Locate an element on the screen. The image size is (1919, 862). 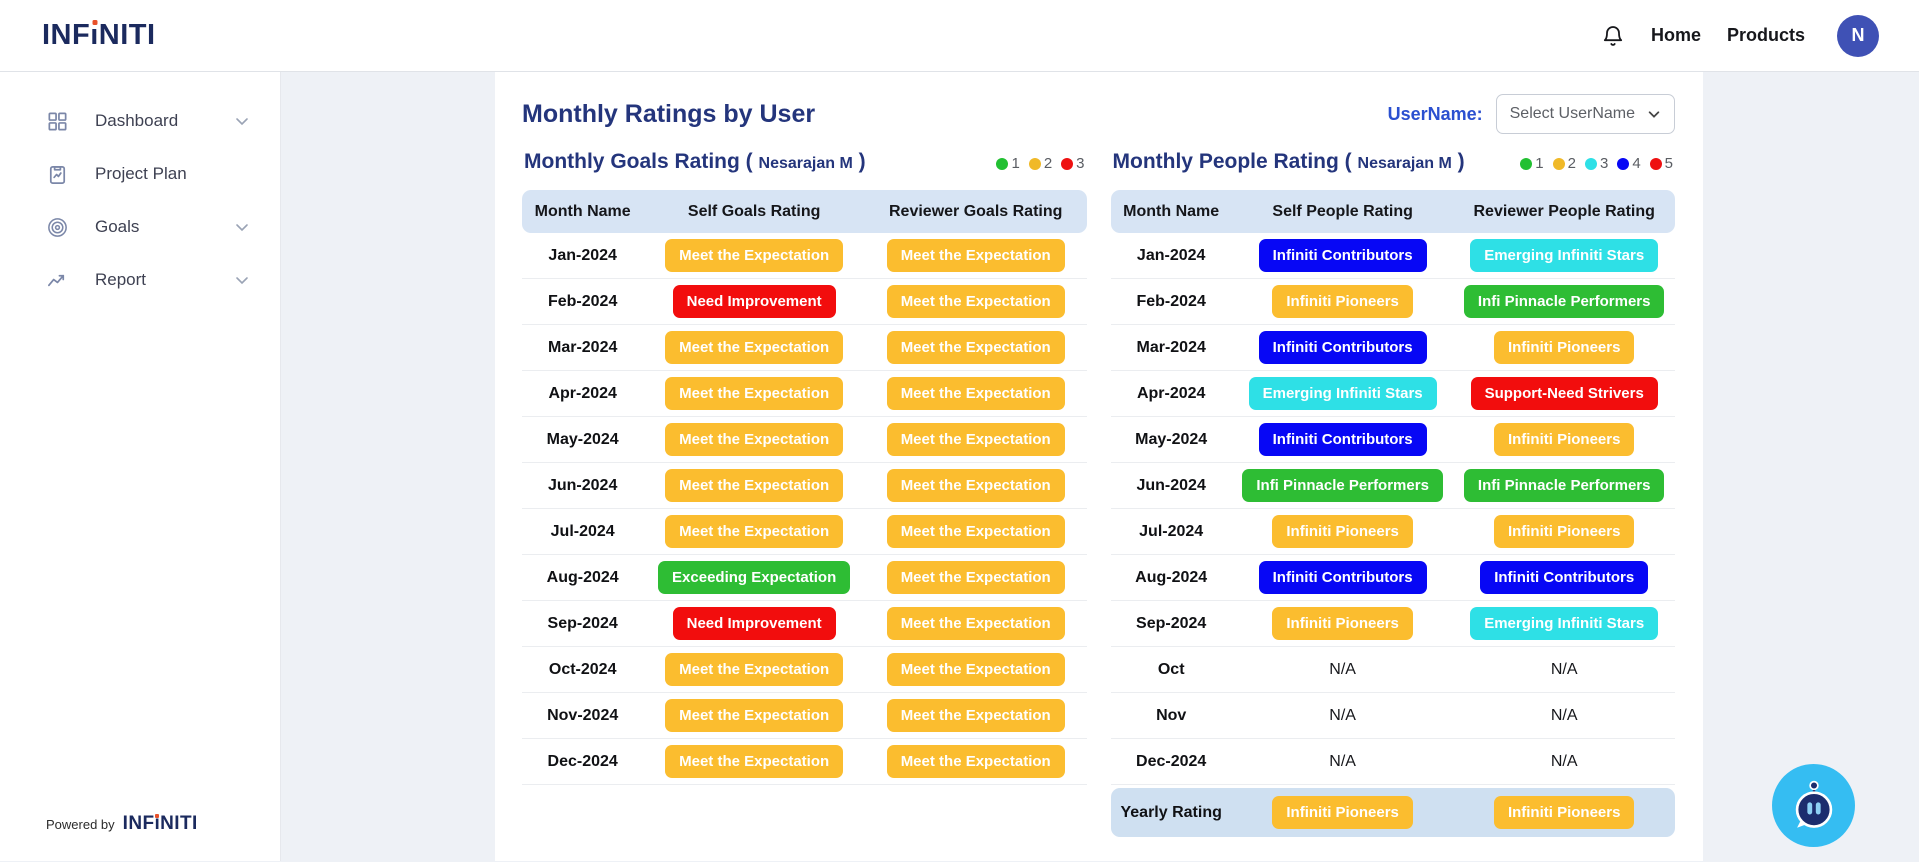
sidebar-item-label: Report is located at coordinates (121, 279).